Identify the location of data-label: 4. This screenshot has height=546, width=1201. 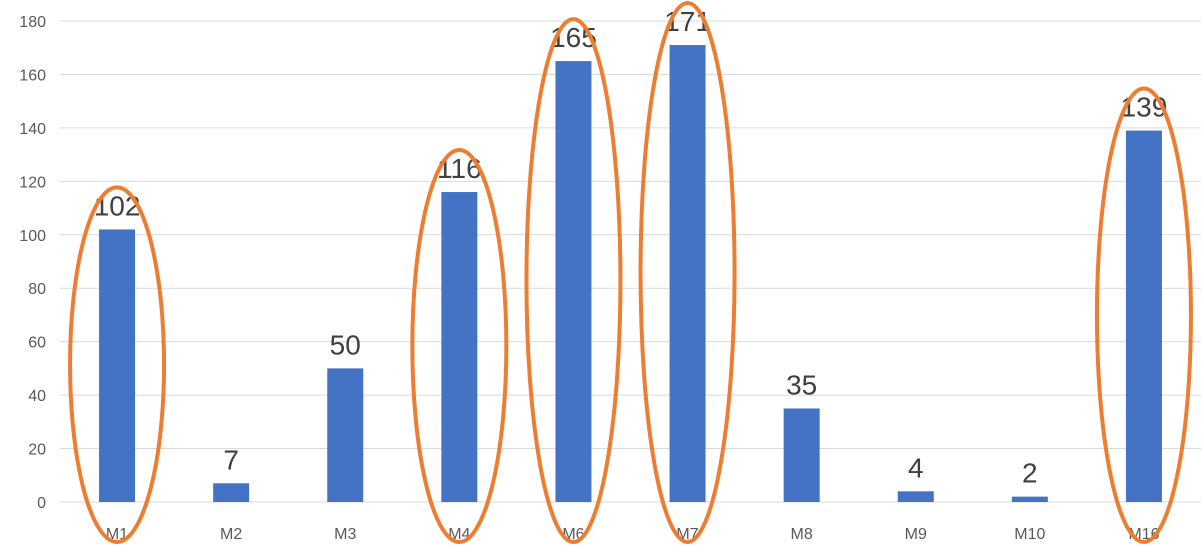
(916, 467).